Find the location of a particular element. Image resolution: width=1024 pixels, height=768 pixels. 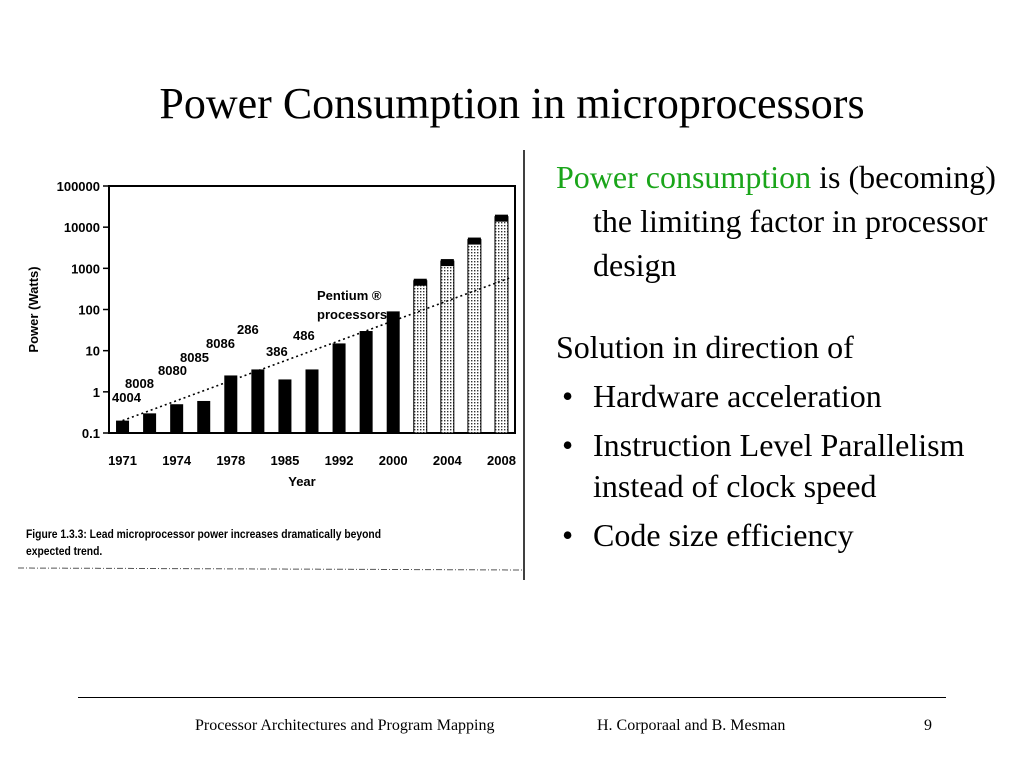

bullet-item: • Code size efficiency is located at coordinates (783, 535).